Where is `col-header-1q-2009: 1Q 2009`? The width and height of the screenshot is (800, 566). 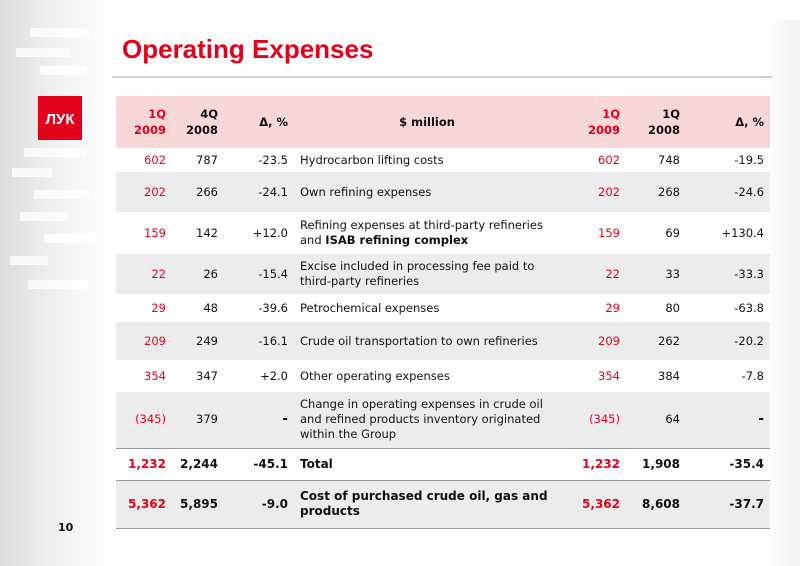 col-header-1q-2009: 1Q 2009 is located at coordinates (144, 122).